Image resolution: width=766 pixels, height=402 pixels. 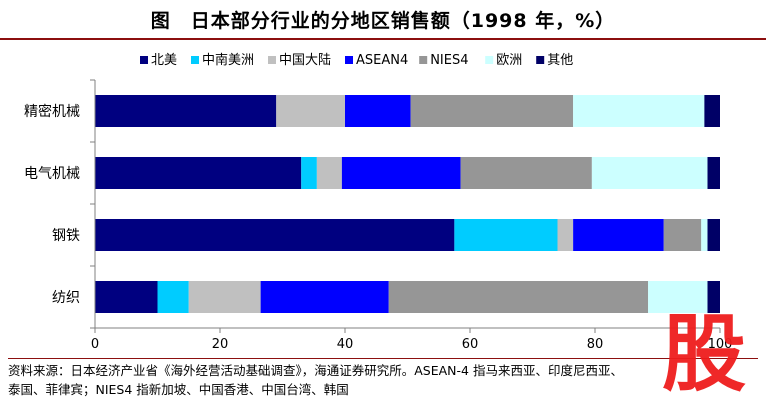 I want to click on watermark-stamp-icon: 股, so click(x=704, y=350).